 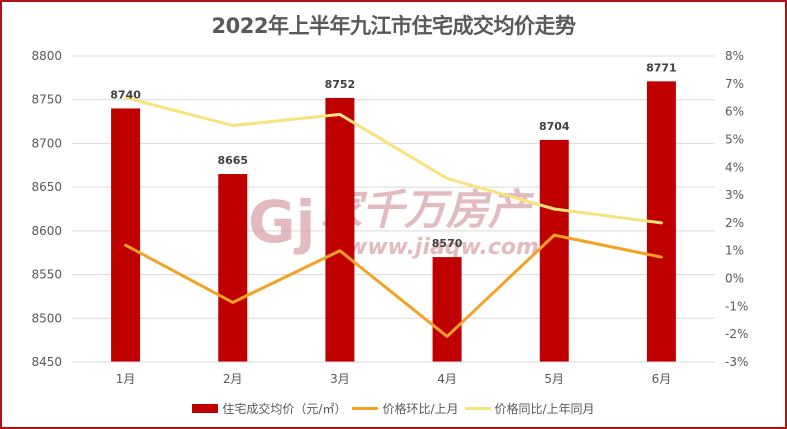 I want to click on y-right-tick-label: -1%, so click(x=736, y=306).